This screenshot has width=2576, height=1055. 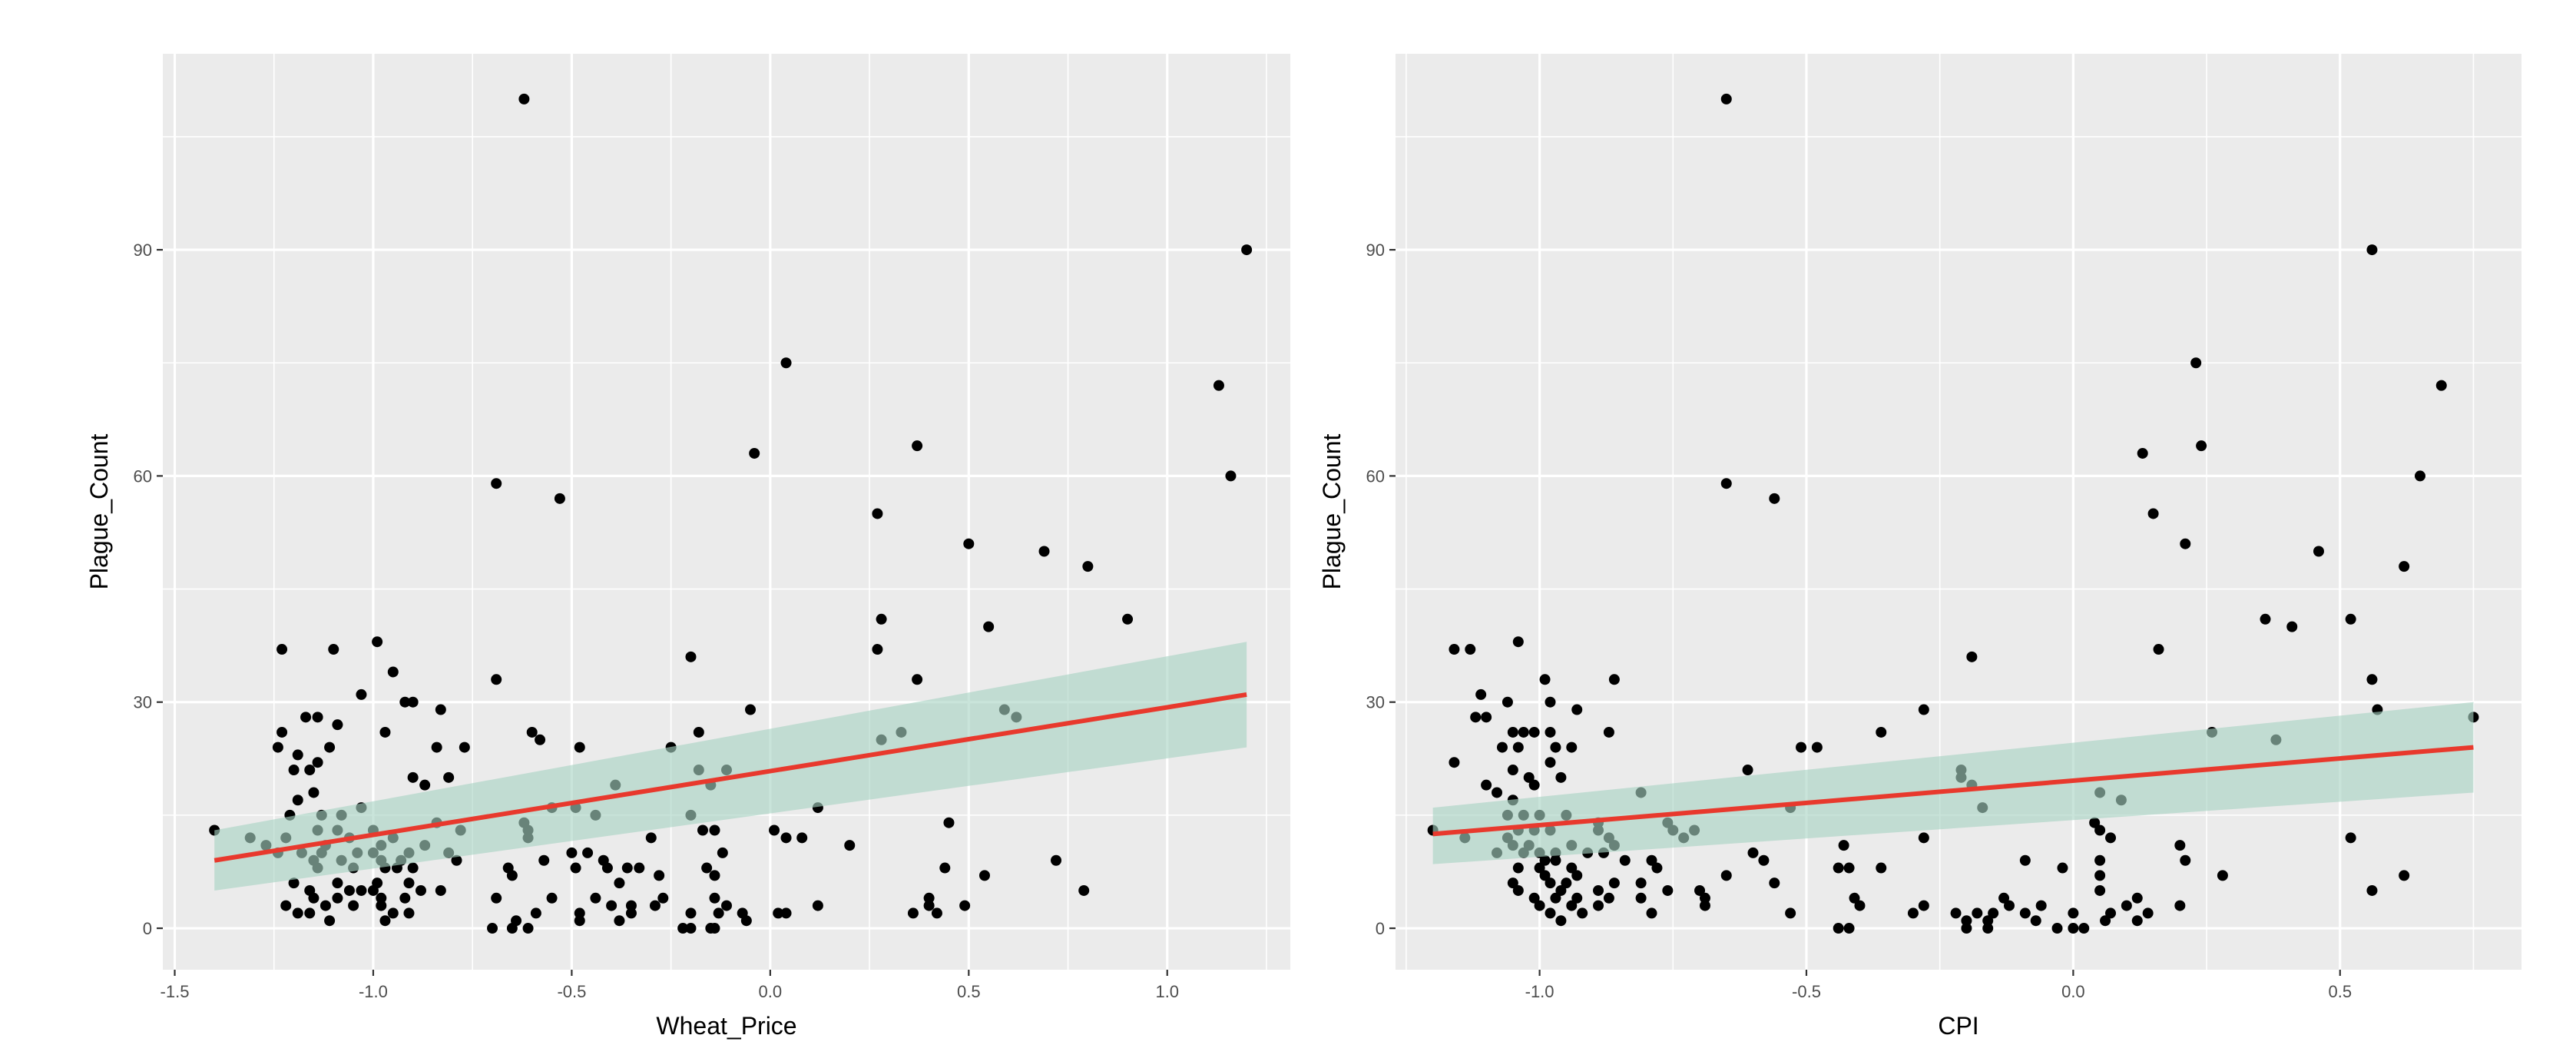 What do you see at coordinates (143, 476) in the screenshot?
I see `y-tick-label: 60` at bounding box center [143, 476].